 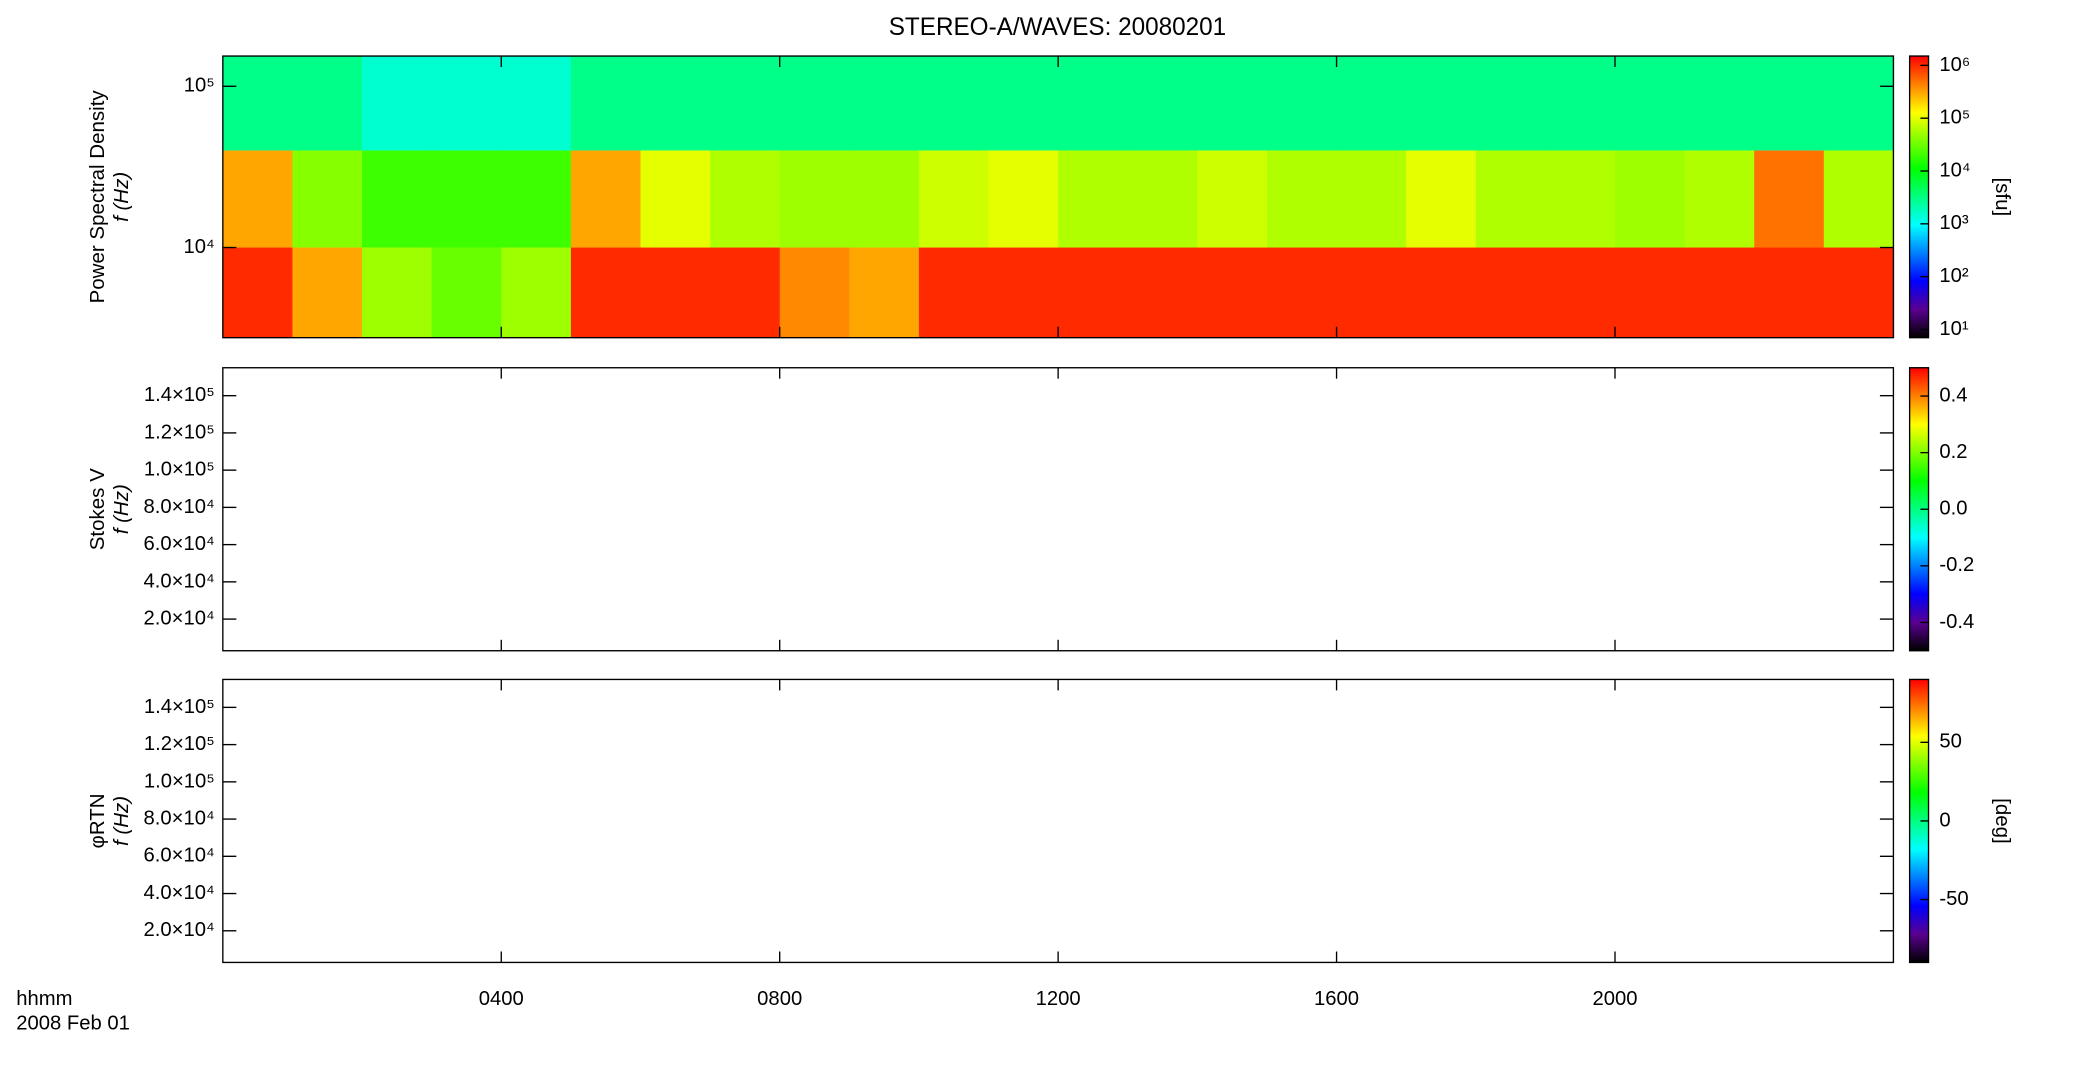 I want to click on colorbar-tick-label: -0.2, so click(x=1956, y=565).